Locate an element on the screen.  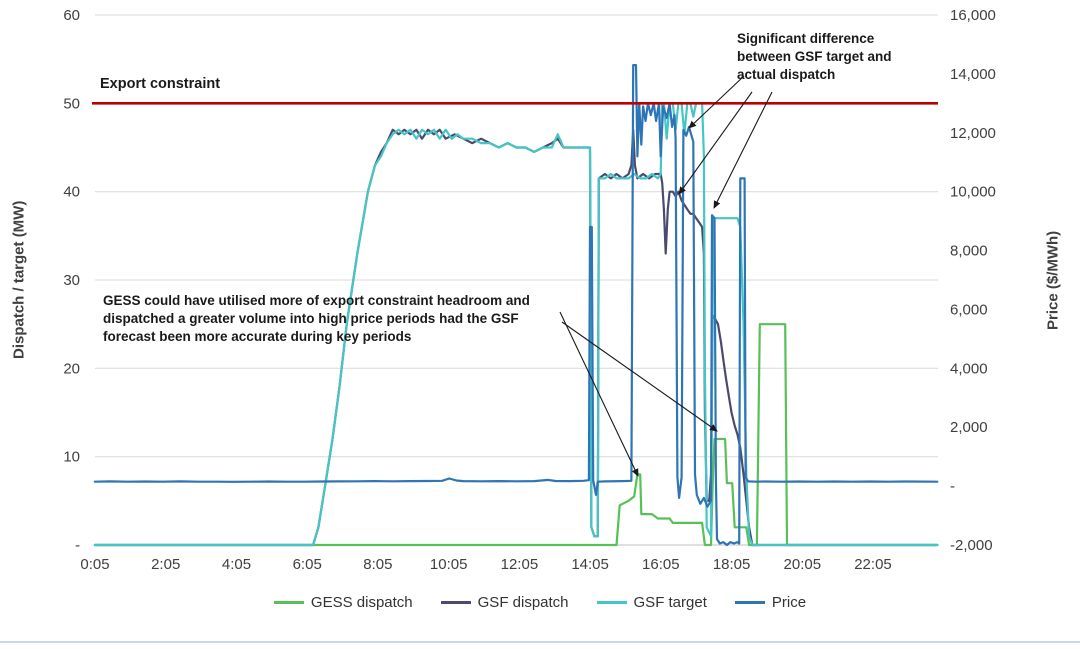
export-constraint-label: Export constraint is located at coordinates (160, 84).